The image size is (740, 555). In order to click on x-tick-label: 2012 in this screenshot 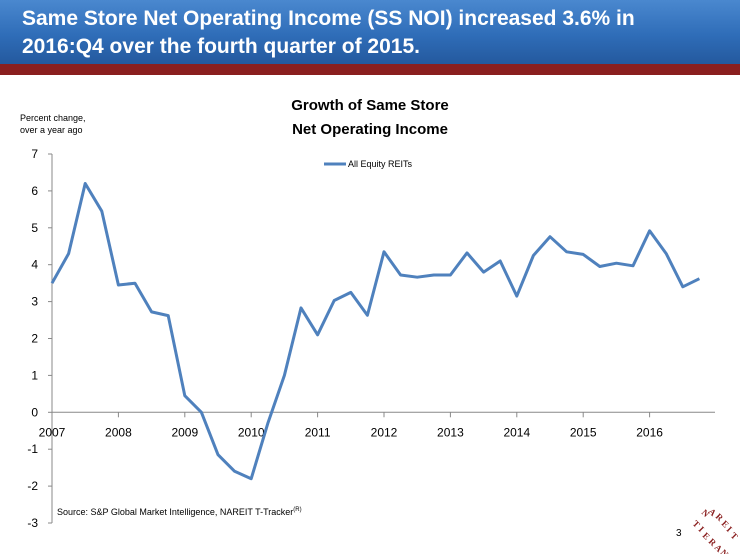, I will do `click(384, 432)`.